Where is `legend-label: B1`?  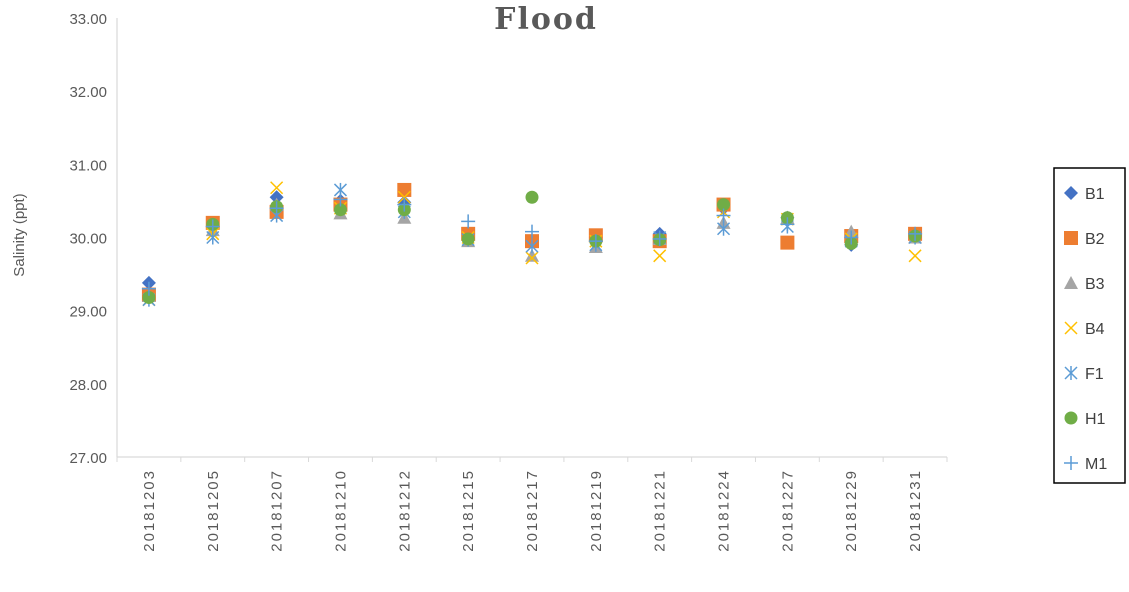 legend-label: B1 is located at coordinates (1095, 194).